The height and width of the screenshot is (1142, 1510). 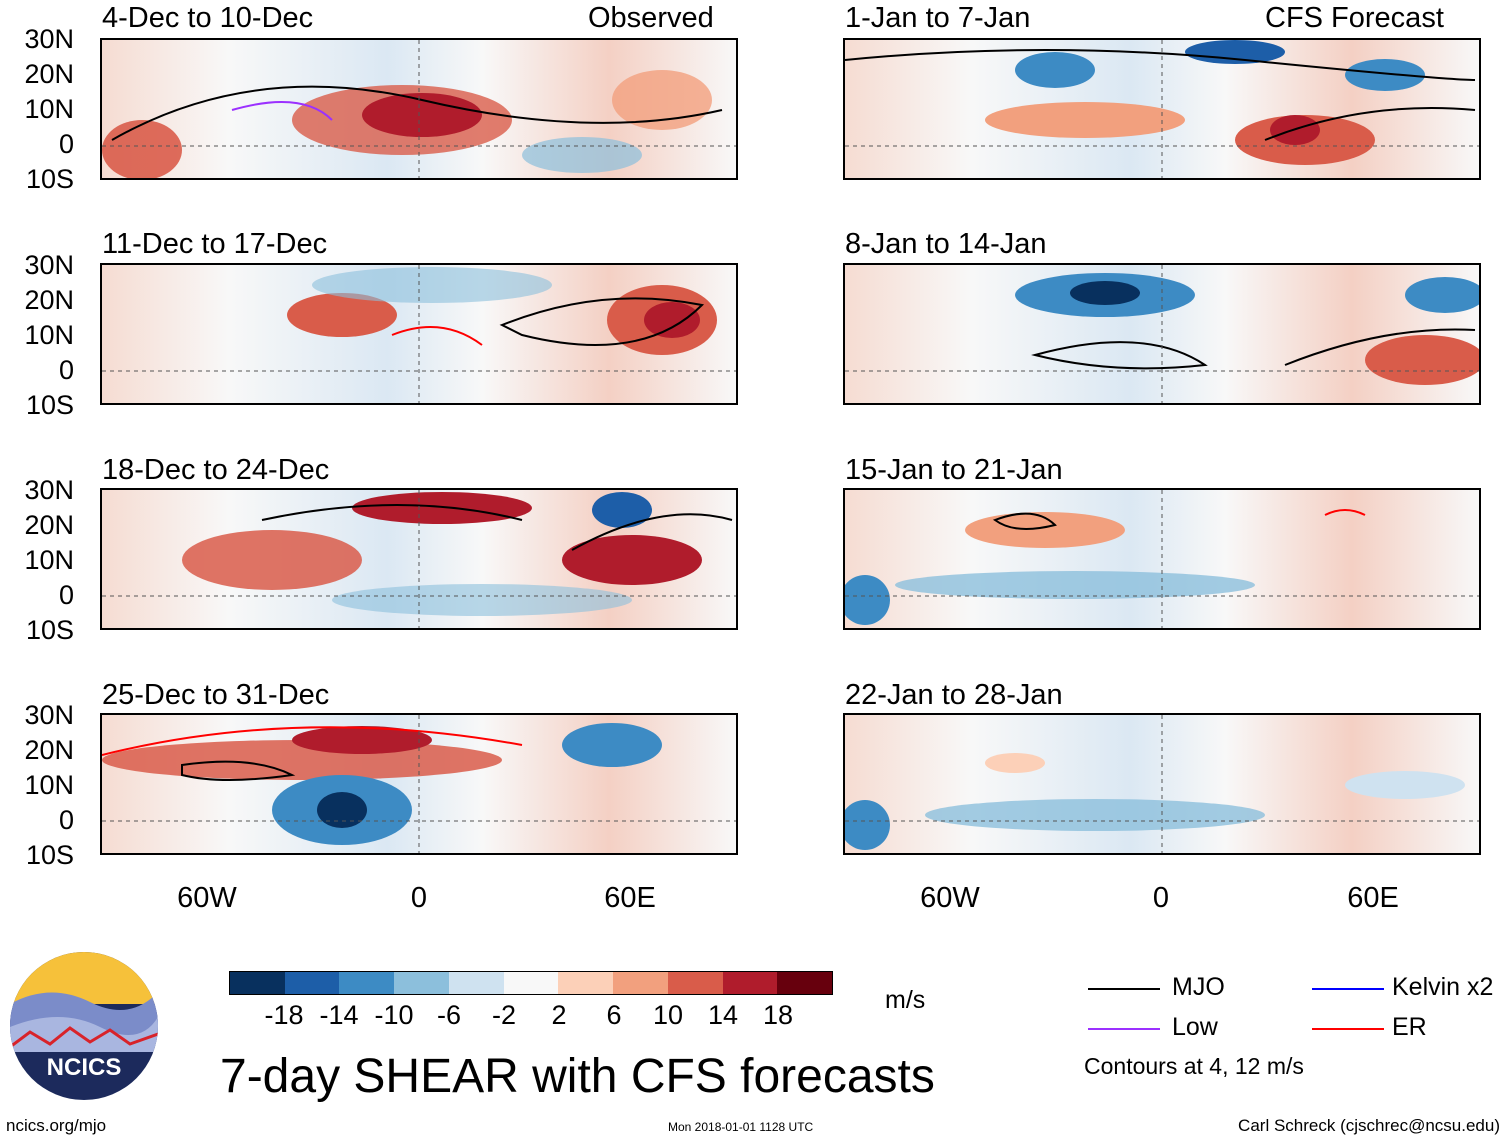 I want to click on footer-author: Carl Schreck (cjschrec@ncsu.edu), so click(x=1369, y=1125).